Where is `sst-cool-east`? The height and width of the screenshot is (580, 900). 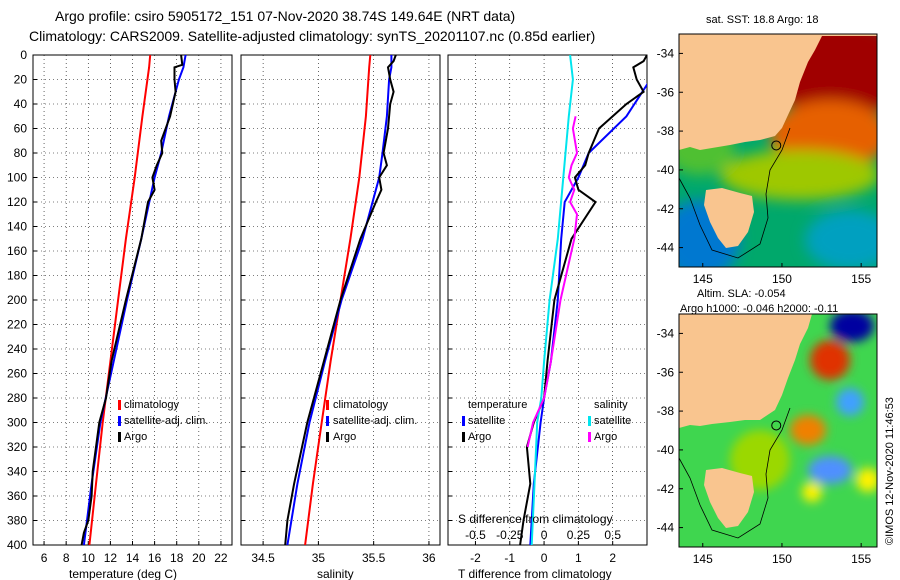 sst-cool-east is located at coordinates (841, 238).